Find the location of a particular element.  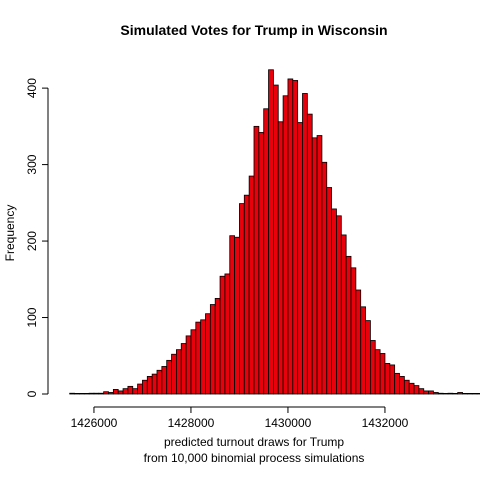

x-tick-label: 1428000 is located at coordinates (191, 423).